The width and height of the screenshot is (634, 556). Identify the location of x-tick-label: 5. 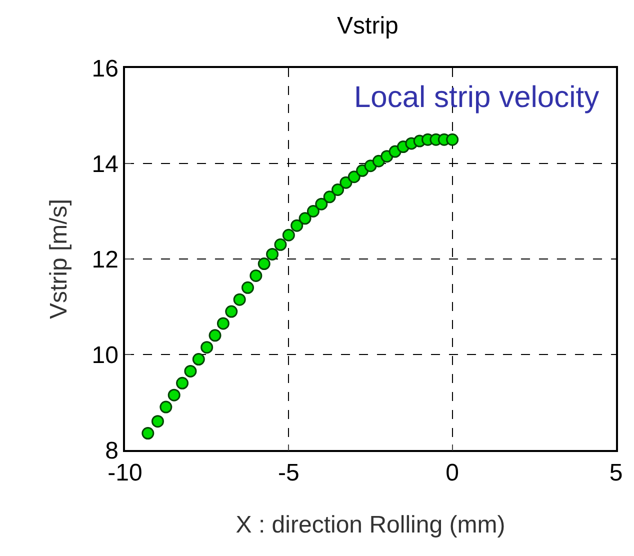
(616, 473).